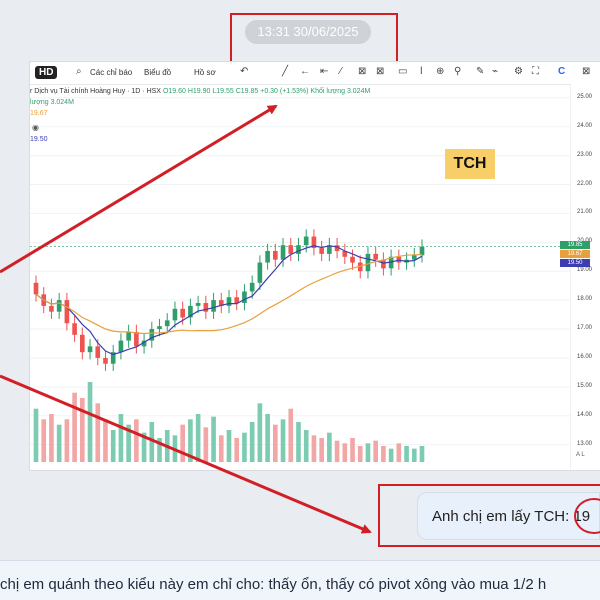 This screenshot has height=600, width=600. I want to click on vertical-line-icon: ǀ, so click(421, 71).